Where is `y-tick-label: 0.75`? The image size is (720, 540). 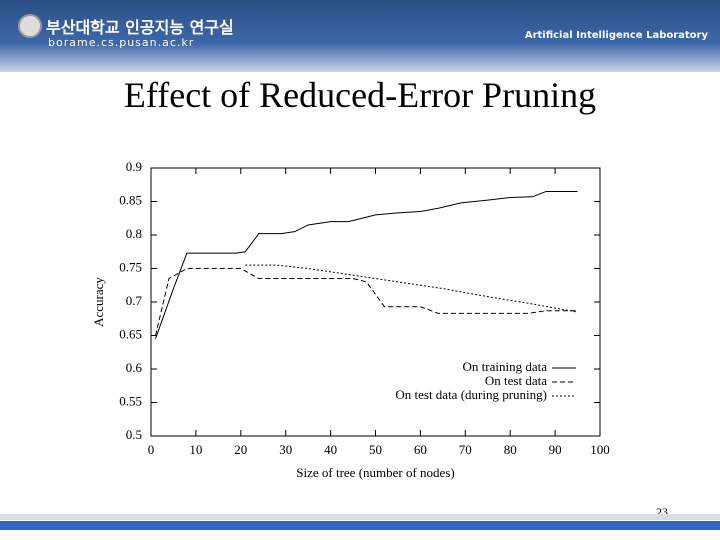 y-tick-label: 0.75 is located at coordinates (130, 266).